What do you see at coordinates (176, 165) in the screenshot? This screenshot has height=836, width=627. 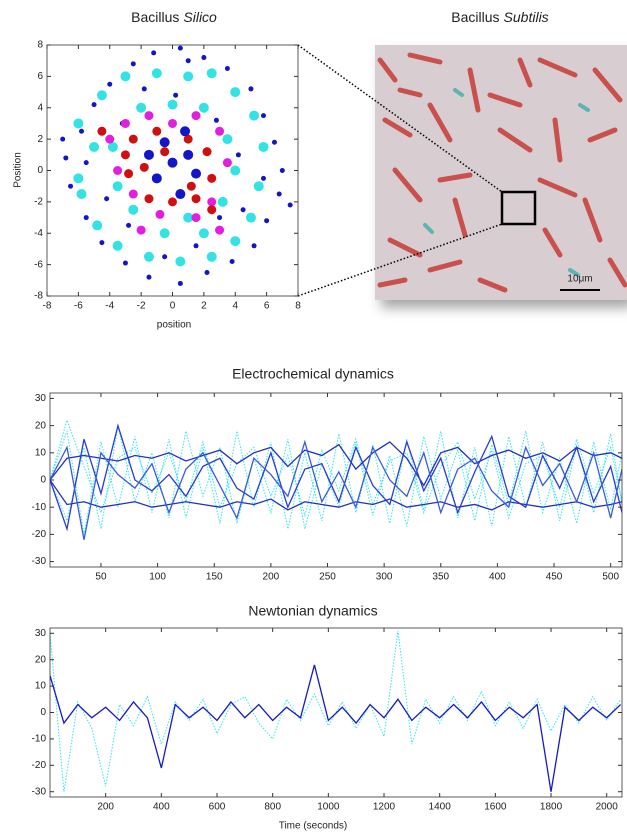 I see `plot-area` at bounding box center [176, 165].